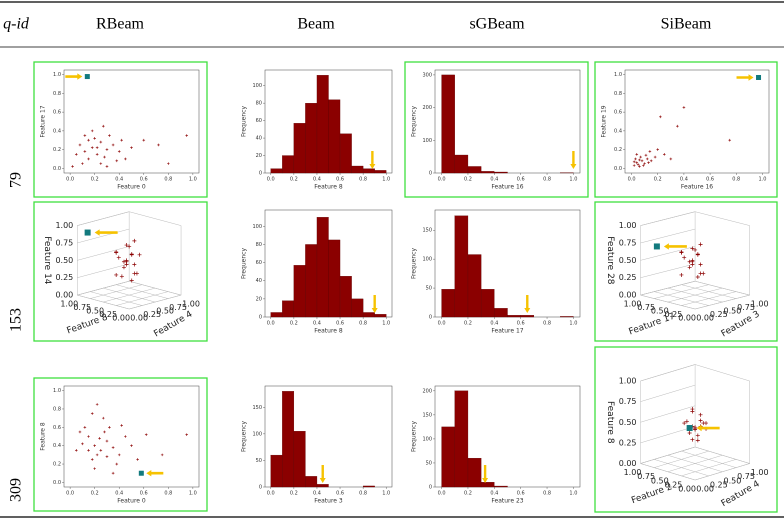  I want to click on y-tick-label: 300, so click(427, 75).